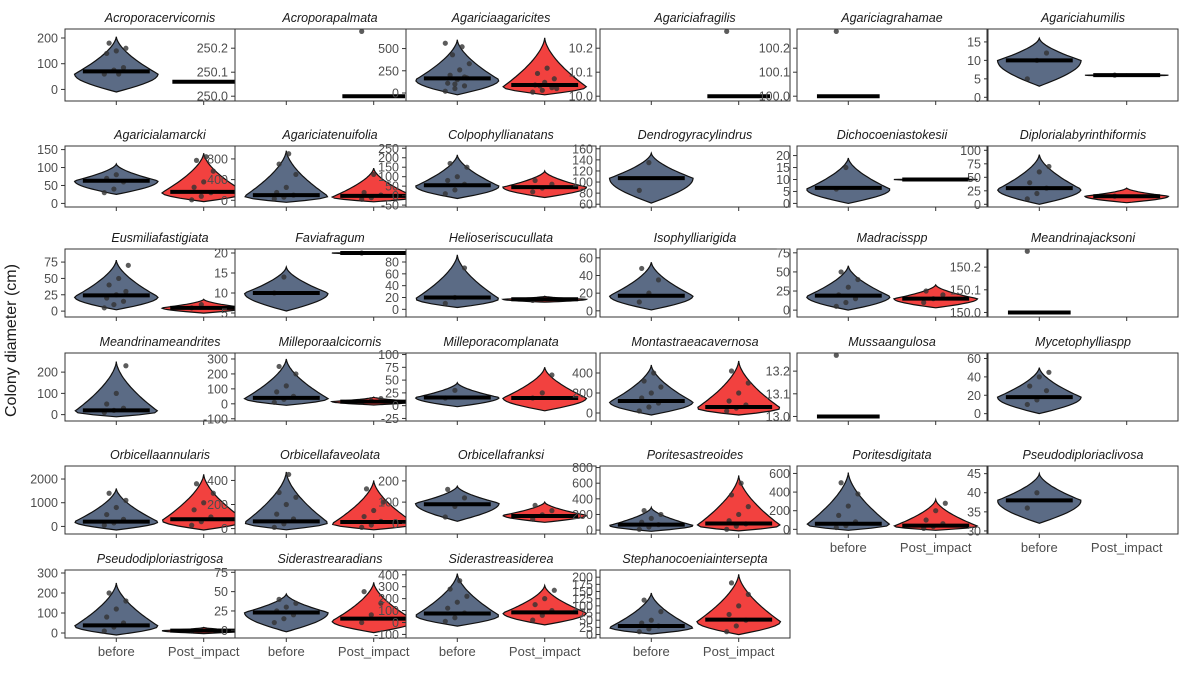  I want to click on y-tick-label: 13.1, so click(778, 394).